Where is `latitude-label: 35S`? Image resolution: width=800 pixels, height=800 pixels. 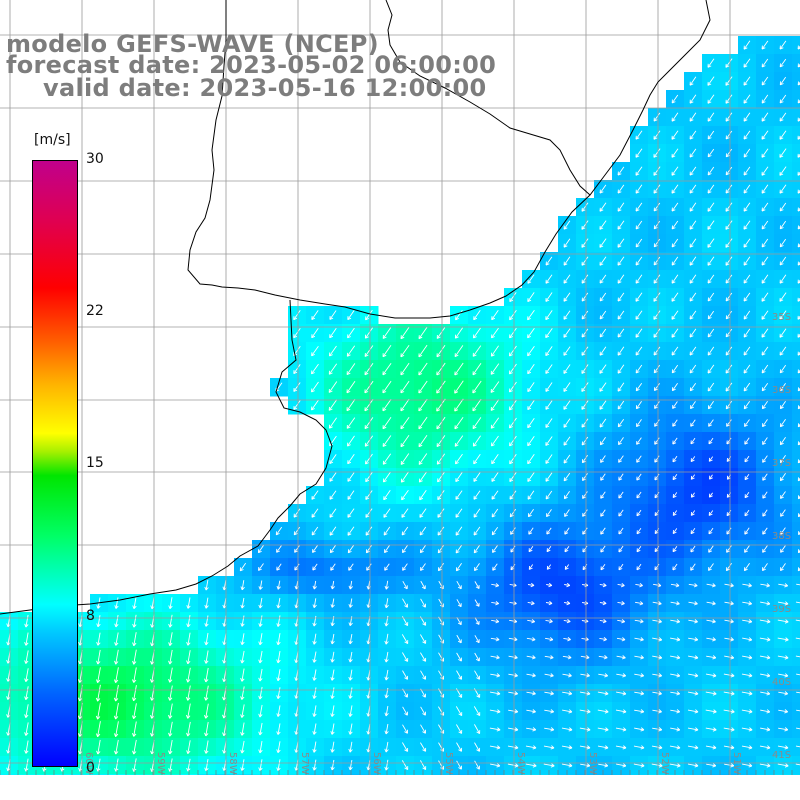
latitude-label: 35S is located at coordinates (781, 317).